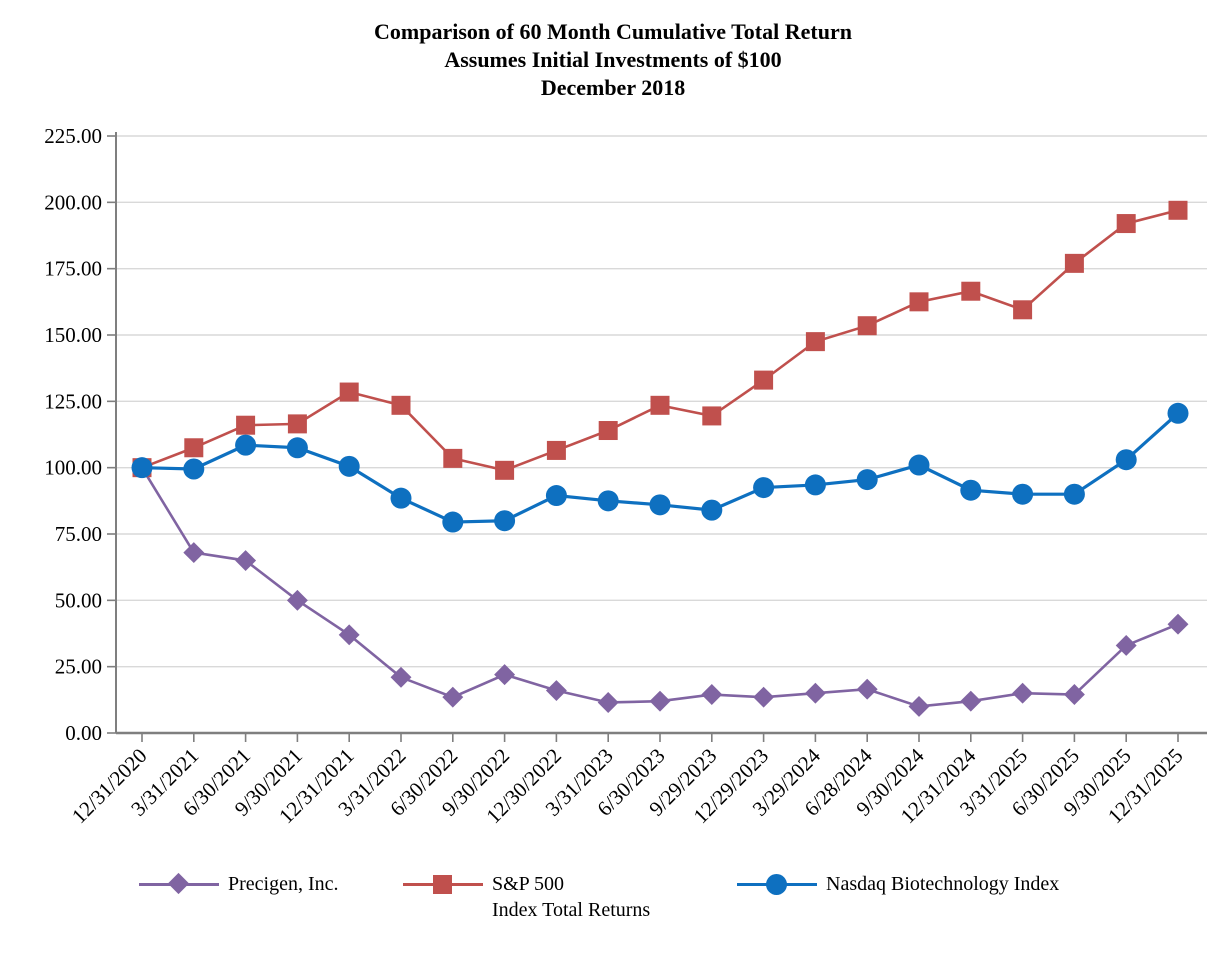 The width and height of the screenshot is (1226, 960). I want to click on legend-item-nasdaq-biotech: Nasdaq Biotechnology Index, so click(898, 884).